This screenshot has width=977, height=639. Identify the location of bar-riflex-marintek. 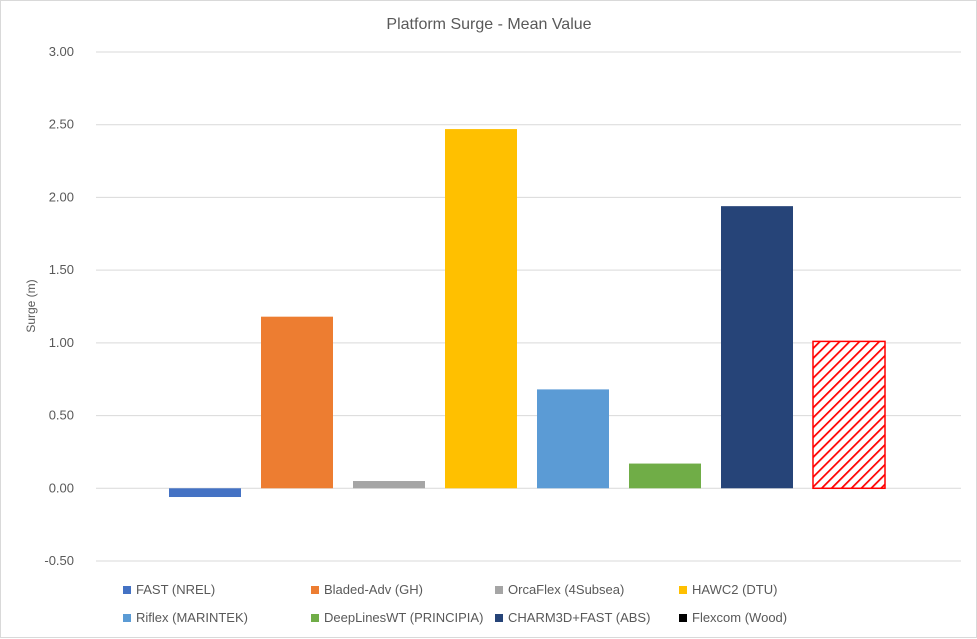
(573, 439).